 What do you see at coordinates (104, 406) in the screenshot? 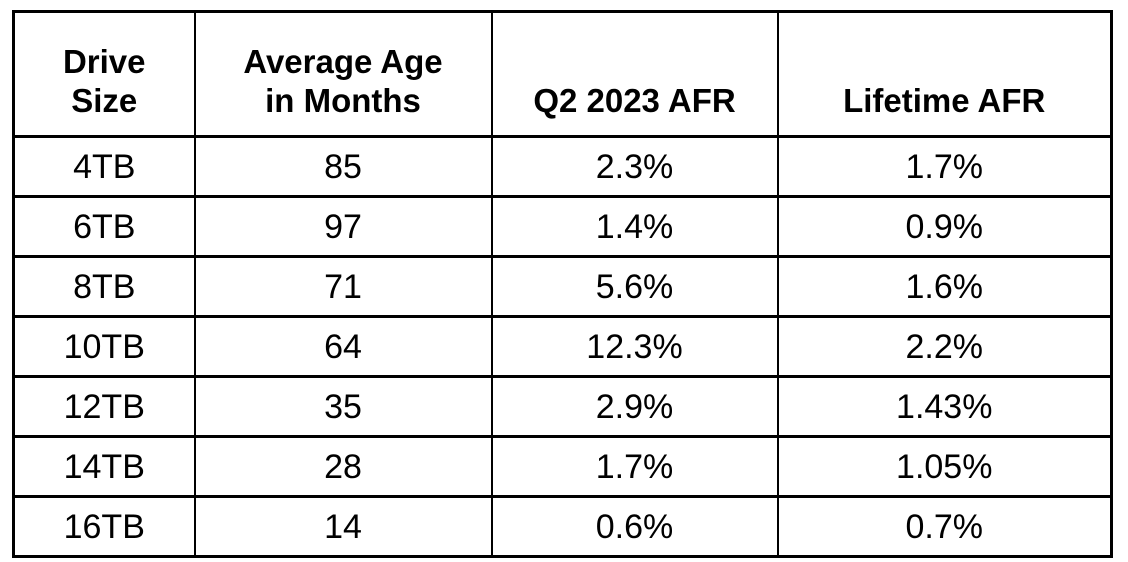
I see `cell-drive-size: 12TB` at bounding box center [104, 406].